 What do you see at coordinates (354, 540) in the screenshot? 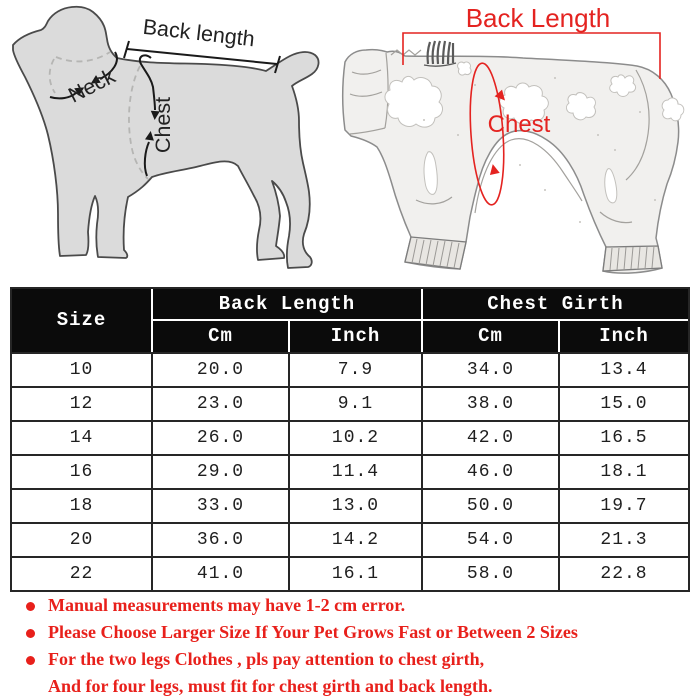
I see `cell-back-inch: 14.2` at bounding box center [354, 540].